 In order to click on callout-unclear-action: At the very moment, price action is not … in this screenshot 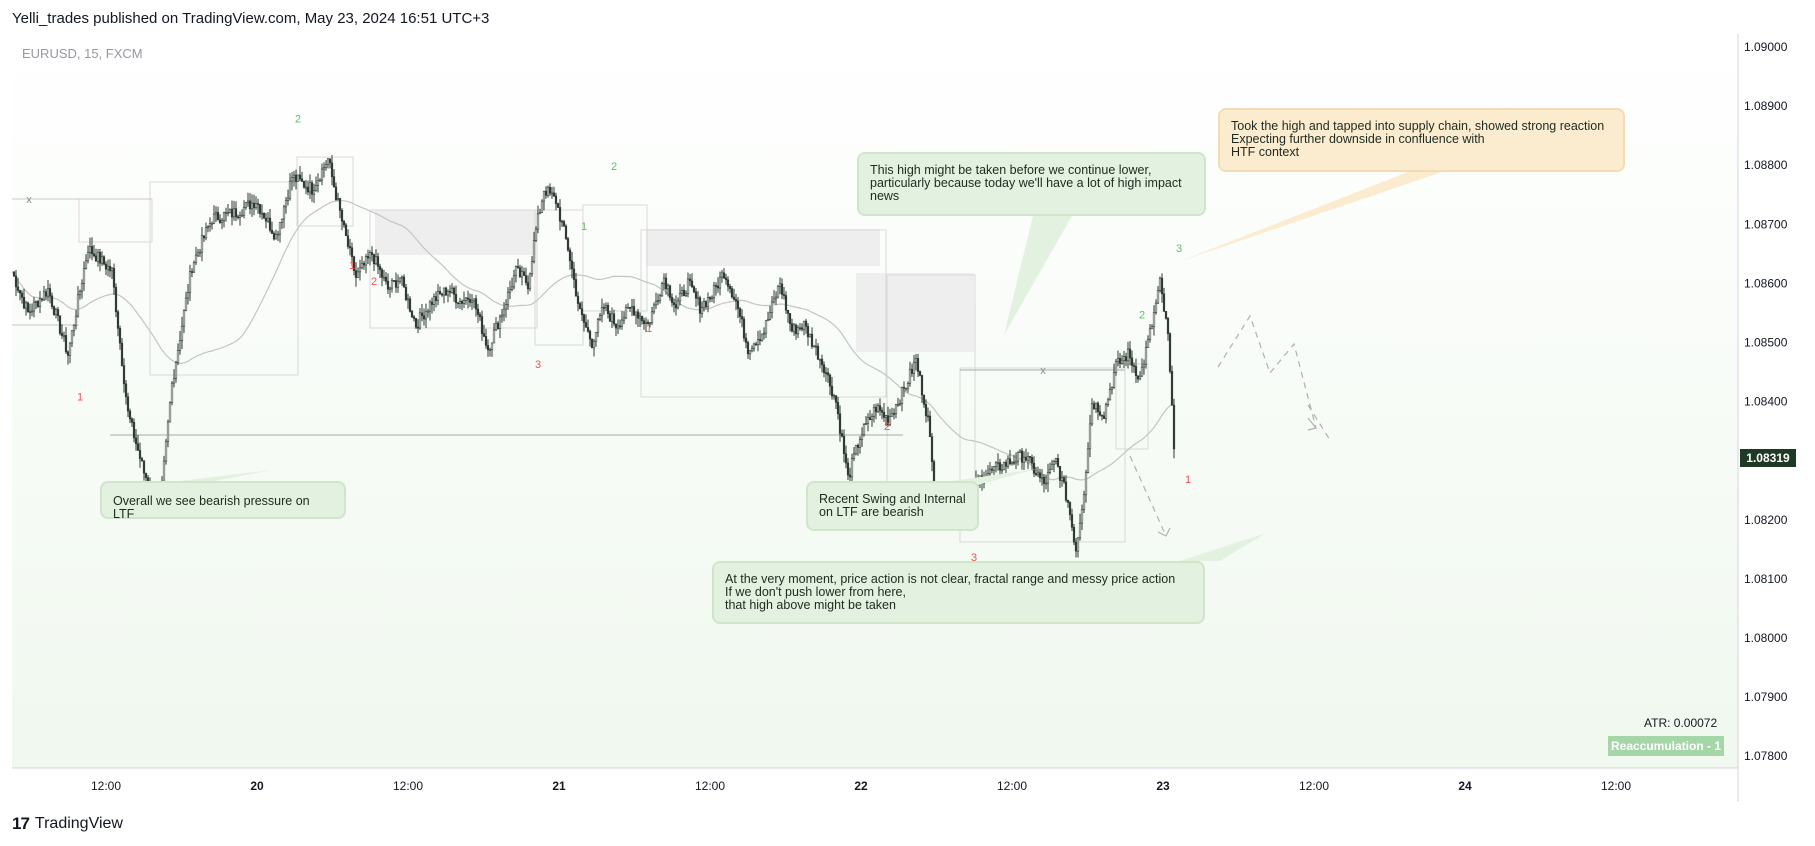, I will do `click(958, 592)`.